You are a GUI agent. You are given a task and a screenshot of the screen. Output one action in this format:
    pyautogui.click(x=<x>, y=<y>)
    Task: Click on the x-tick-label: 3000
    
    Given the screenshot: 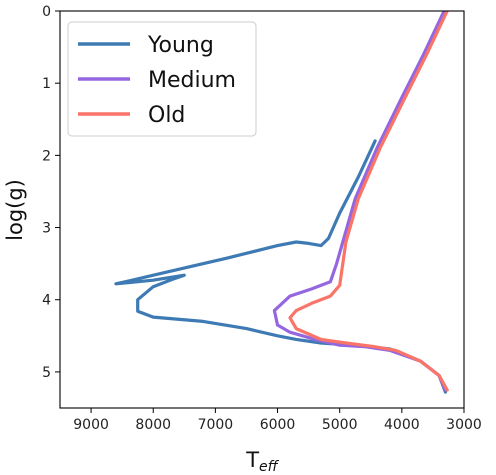 What is the action you would take?
    pyautogui.click(x=464, y=425)
    